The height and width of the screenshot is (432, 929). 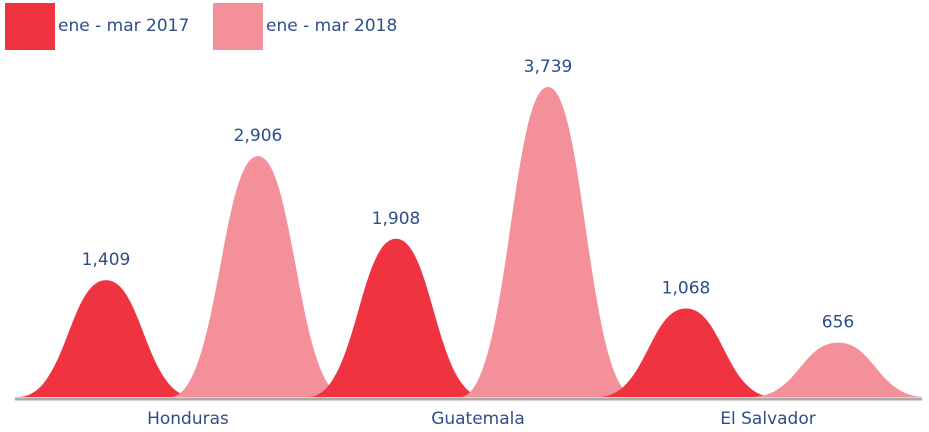 I want to click on legend-label: ene - mar 2018, so click(x=331, y=26).